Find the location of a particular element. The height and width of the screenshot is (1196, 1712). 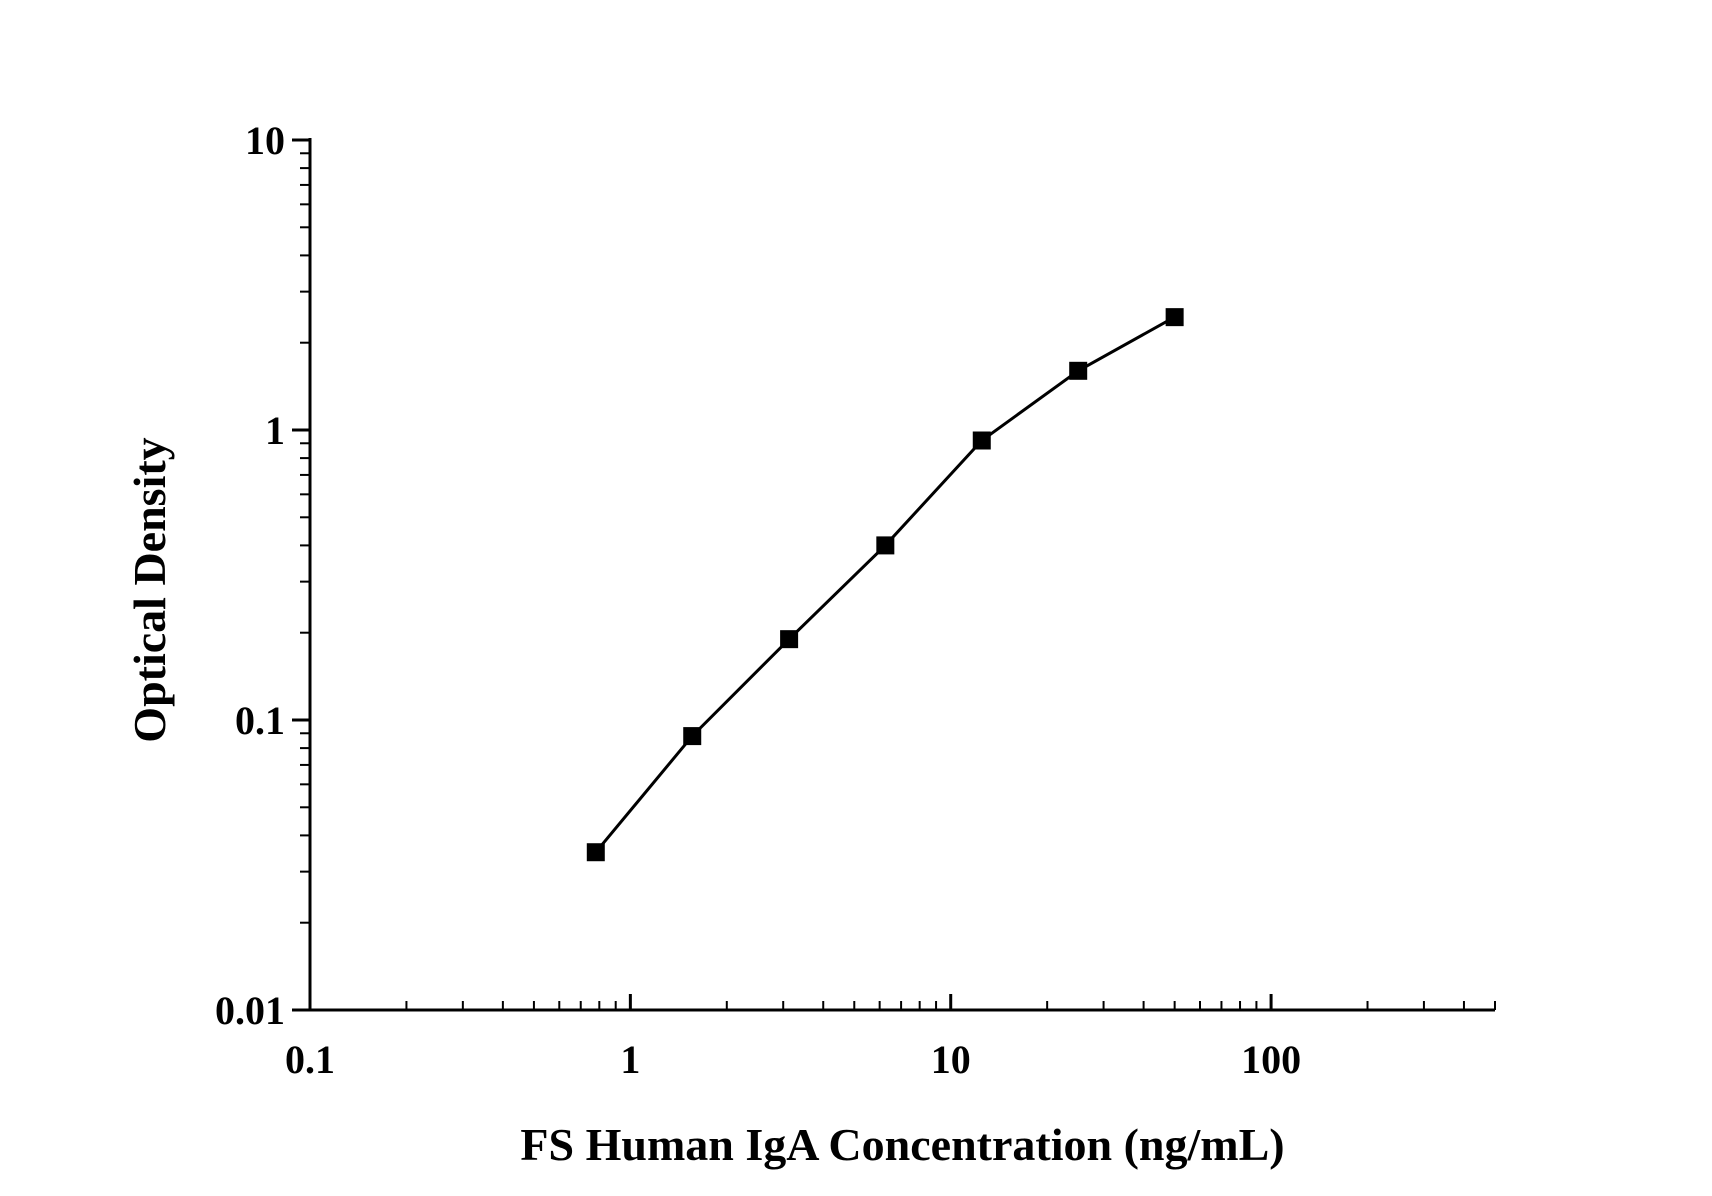

y-tick-label: 1 is located at coordinates (275, 430).